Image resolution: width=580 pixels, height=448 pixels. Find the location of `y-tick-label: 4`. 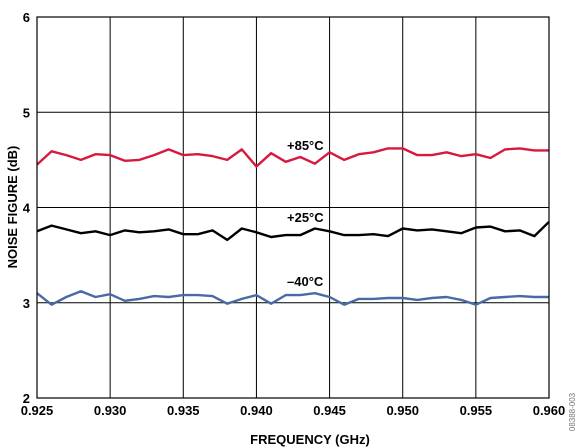

y-tick-label: 4 is located at coordinates (27, 208).